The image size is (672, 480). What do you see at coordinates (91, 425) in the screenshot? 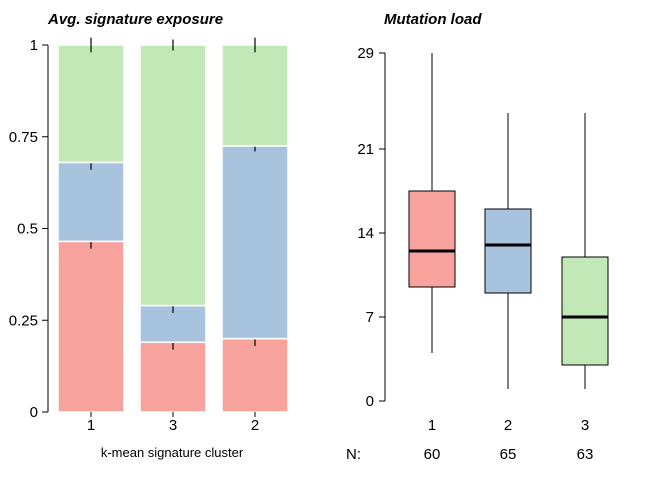
I see `exposure-x-tick-label: 1` at bounding box center [91, 425].